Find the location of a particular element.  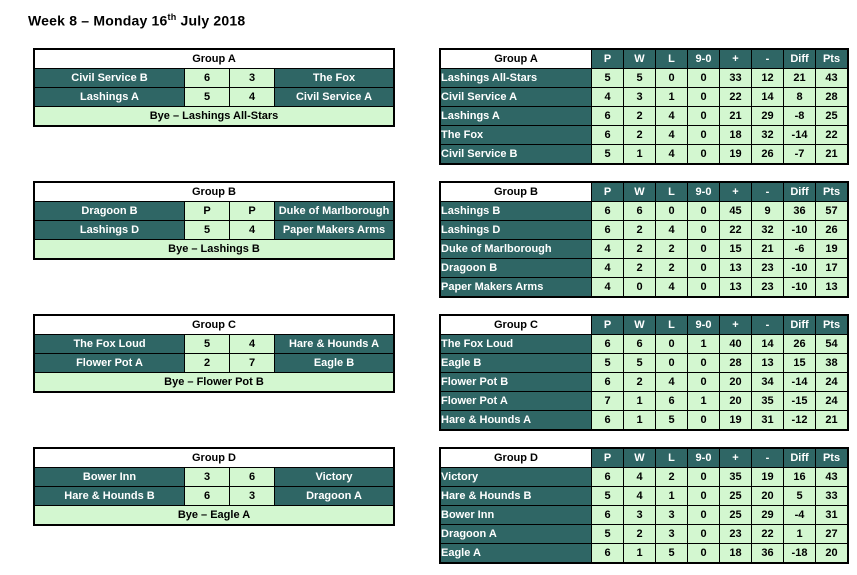

stat-against: 34 is located at coordinates (767, 381).